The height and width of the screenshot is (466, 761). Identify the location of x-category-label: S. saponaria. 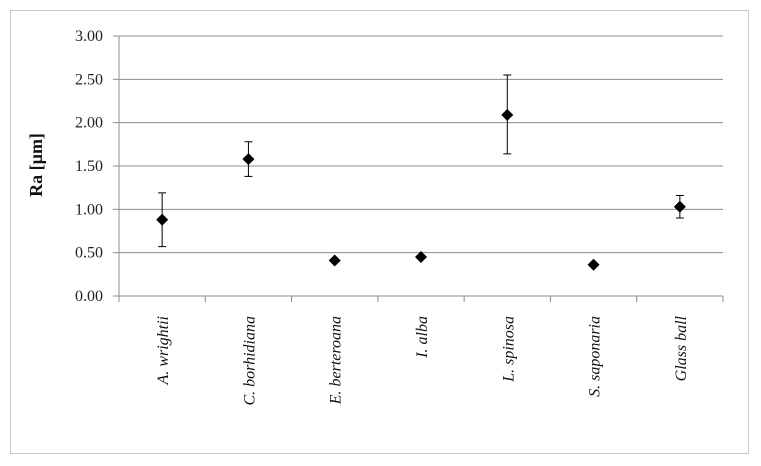
(595, 356).